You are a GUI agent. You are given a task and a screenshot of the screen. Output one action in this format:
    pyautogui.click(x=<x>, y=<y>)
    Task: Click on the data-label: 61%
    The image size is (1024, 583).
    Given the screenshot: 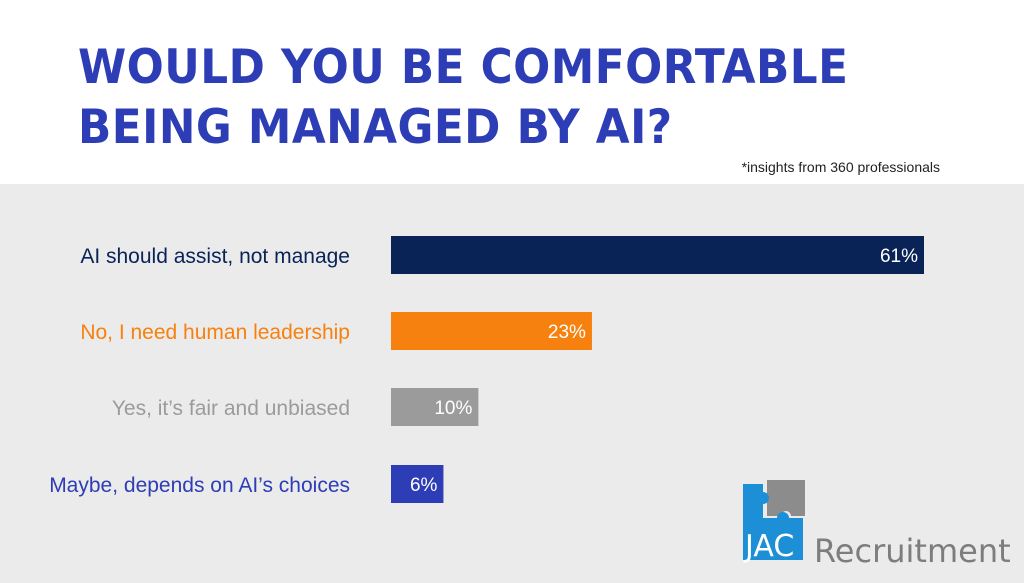 What is the action you would take?
    pyautogui.click(x=899, y=256)
    